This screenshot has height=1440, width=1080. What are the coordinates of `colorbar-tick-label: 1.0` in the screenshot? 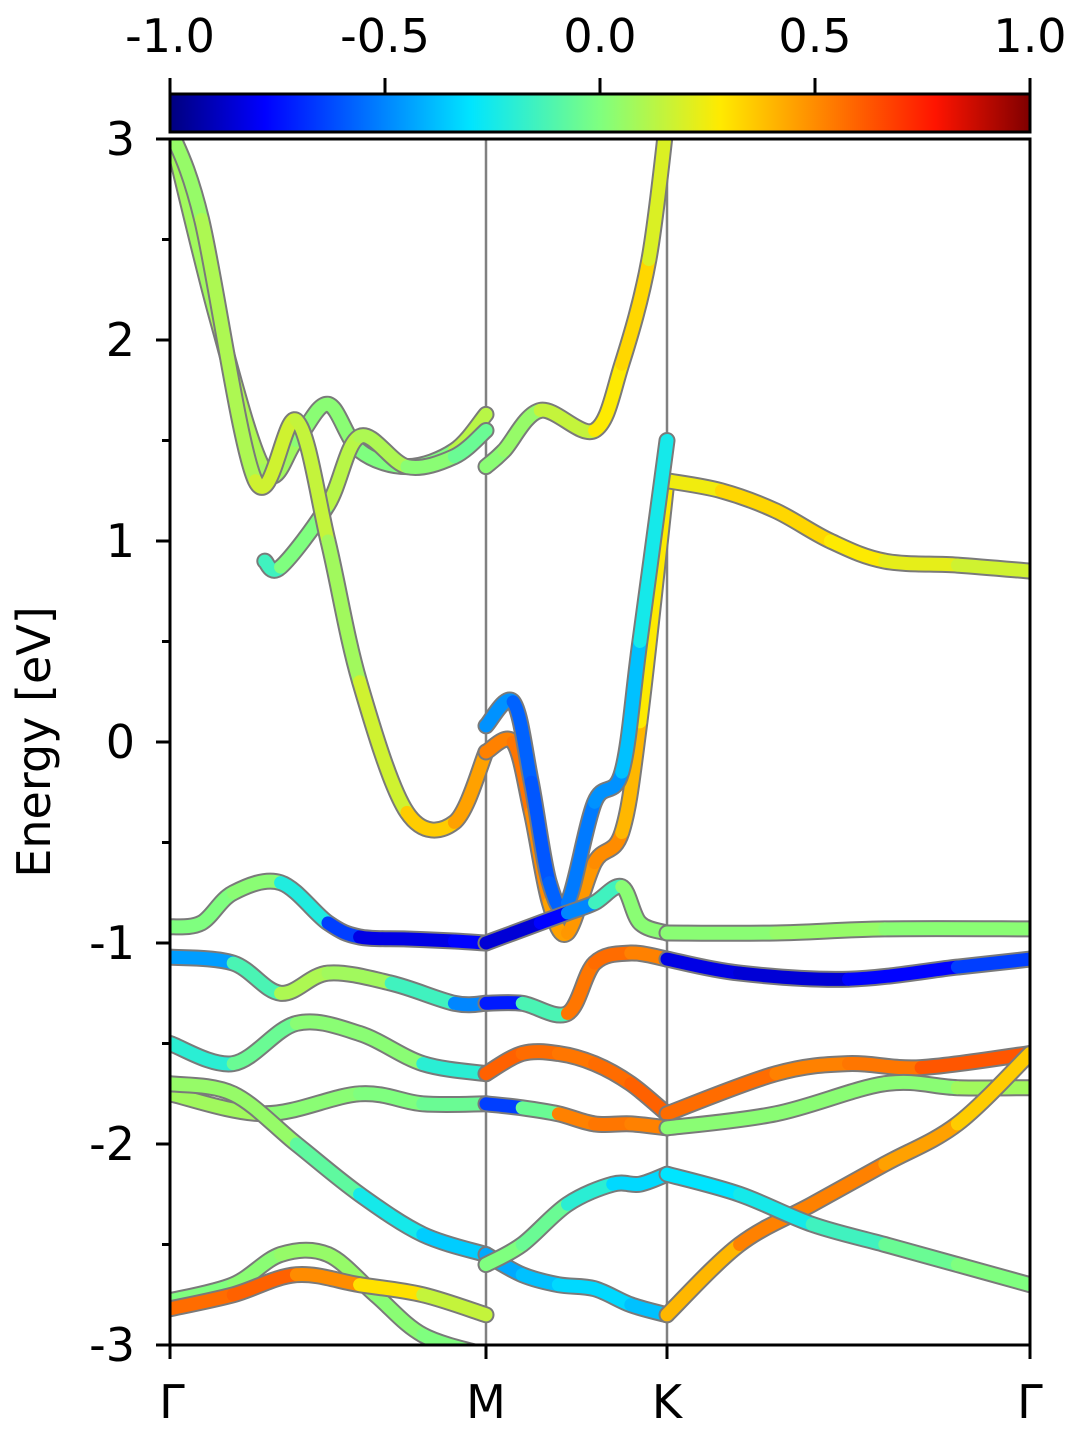 It's located at (1029, 36).